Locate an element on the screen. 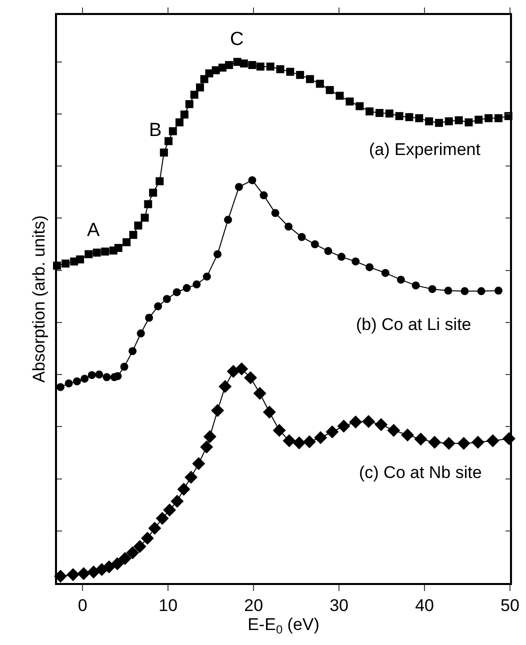 This screenshot has width=526, height=645. x-tick-label: 50 is located at coordinates (510, 606).